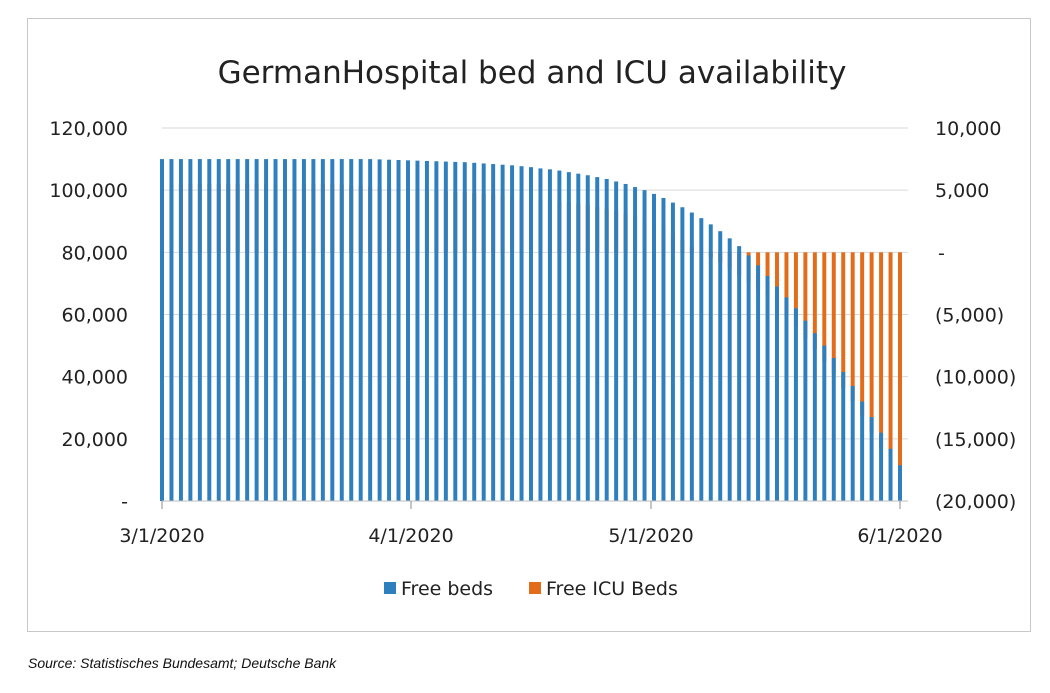 The image size is (1050, 693). I want to click on right-tick-label: (10,000), so click(975, 378).